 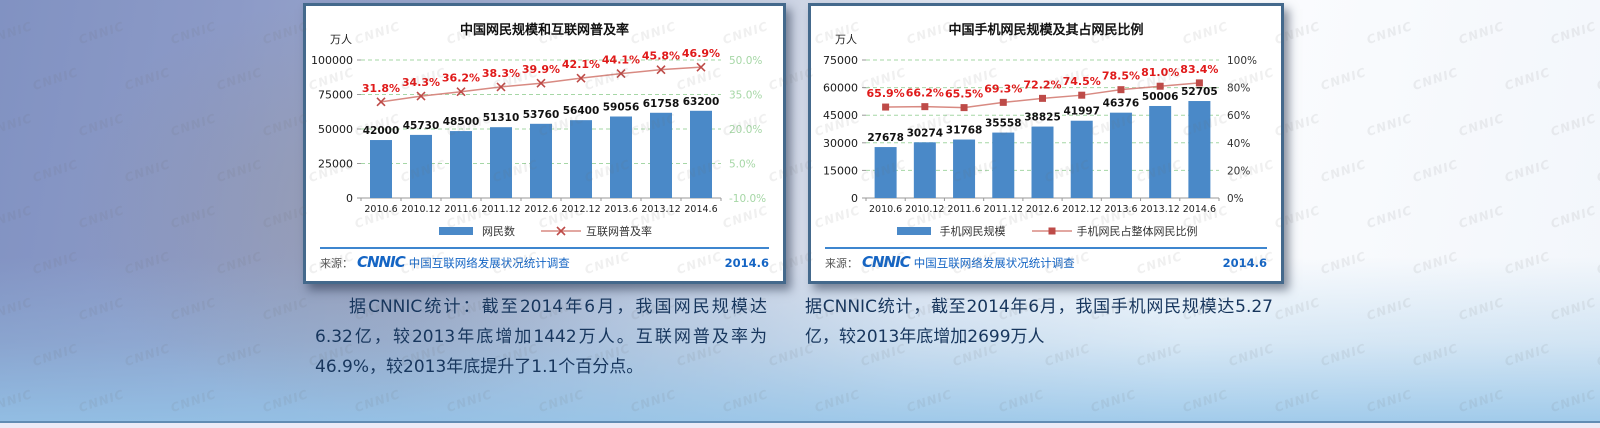 I want to click on svg-text: 2012.12, so click(x=1081, y=209).